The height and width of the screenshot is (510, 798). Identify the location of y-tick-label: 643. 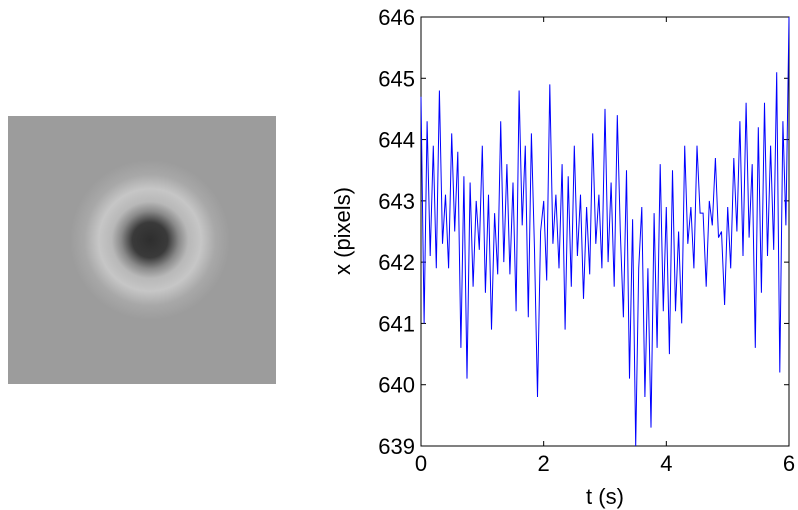
(396, 201).